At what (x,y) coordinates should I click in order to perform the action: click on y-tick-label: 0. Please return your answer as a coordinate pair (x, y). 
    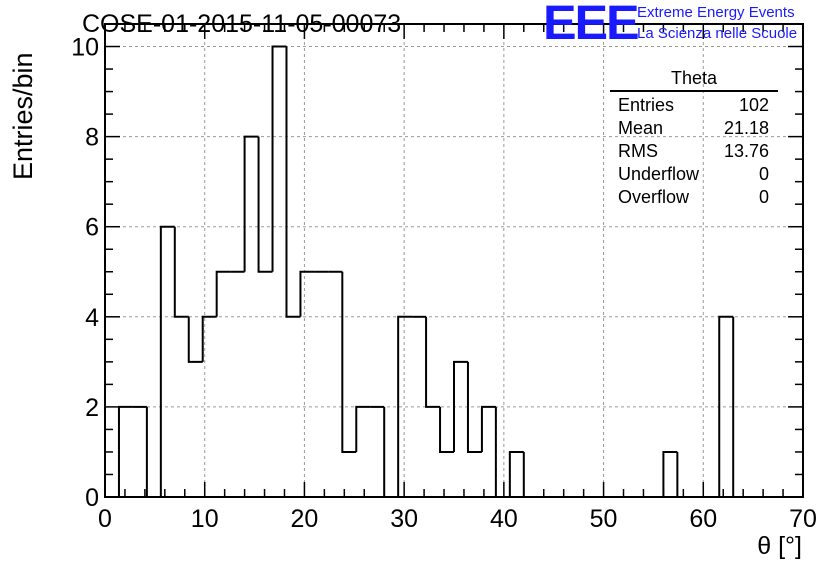
    Looking at the image, I should click on (92, 498).